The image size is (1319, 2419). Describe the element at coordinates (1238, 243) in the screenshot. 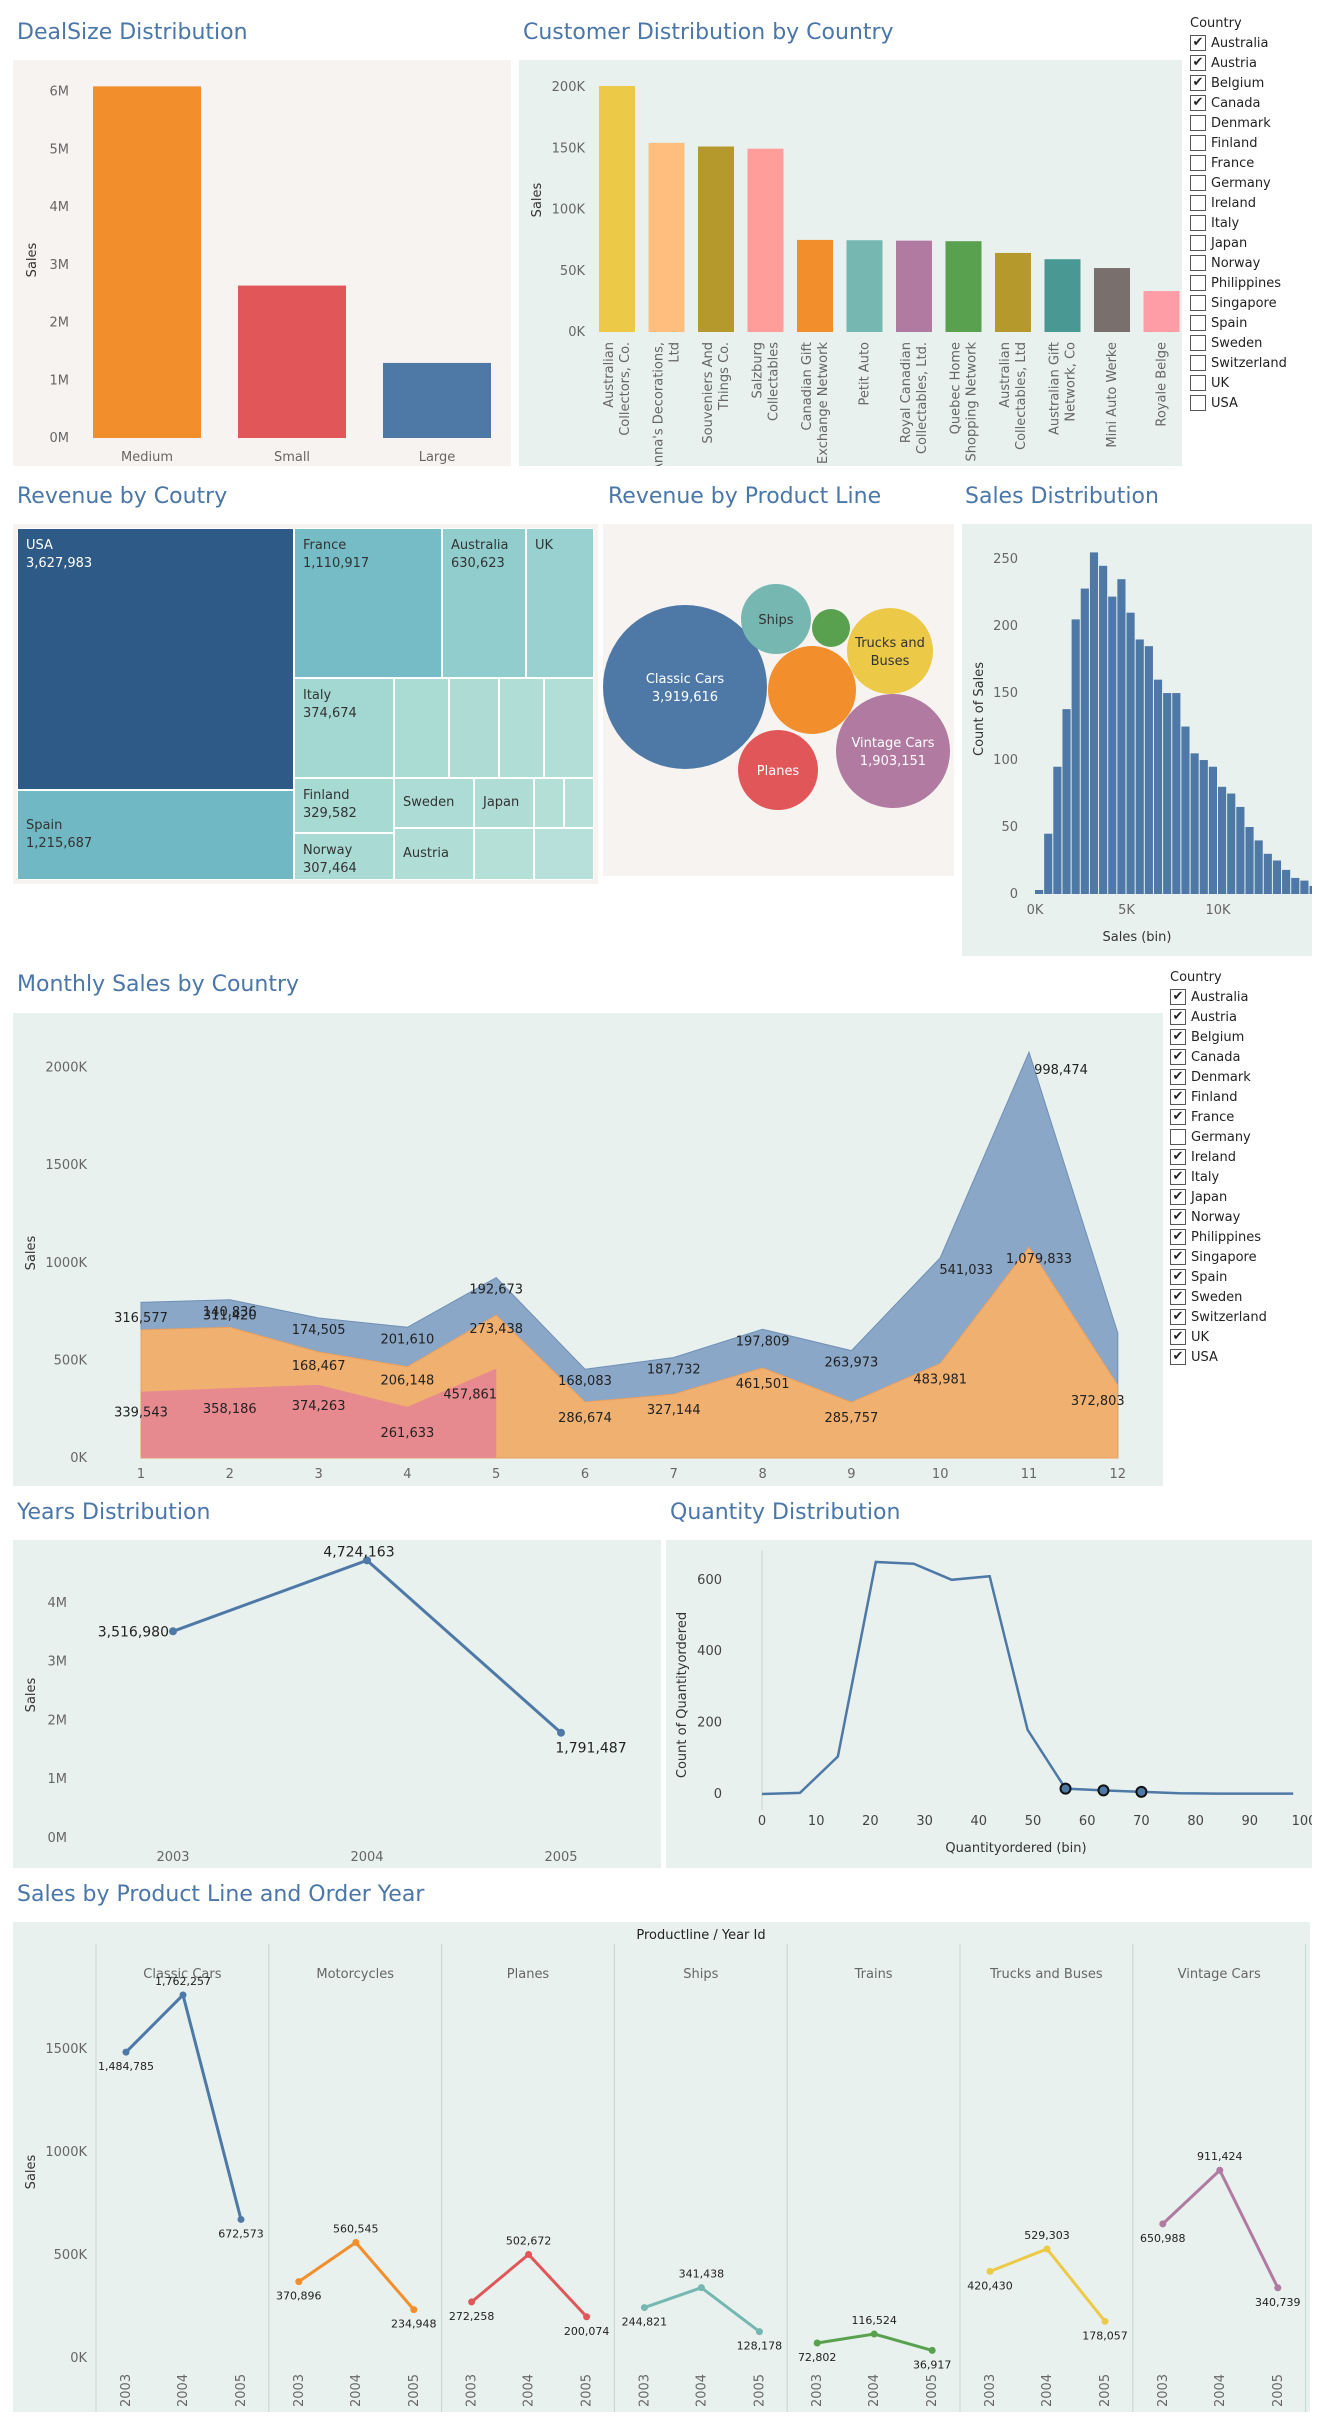

I see `filter-option-japan: Japan` at that location.